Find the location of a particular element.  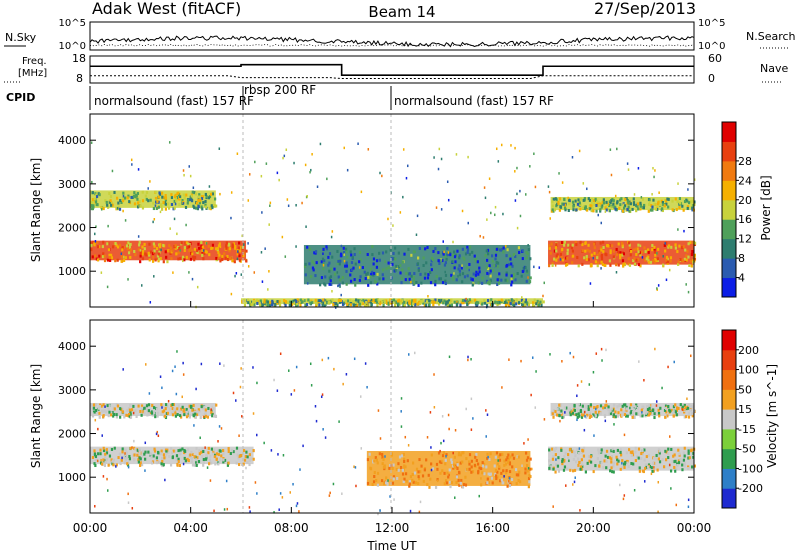

nave-tick-bottom: 0 is located at coordinates (711, 78).